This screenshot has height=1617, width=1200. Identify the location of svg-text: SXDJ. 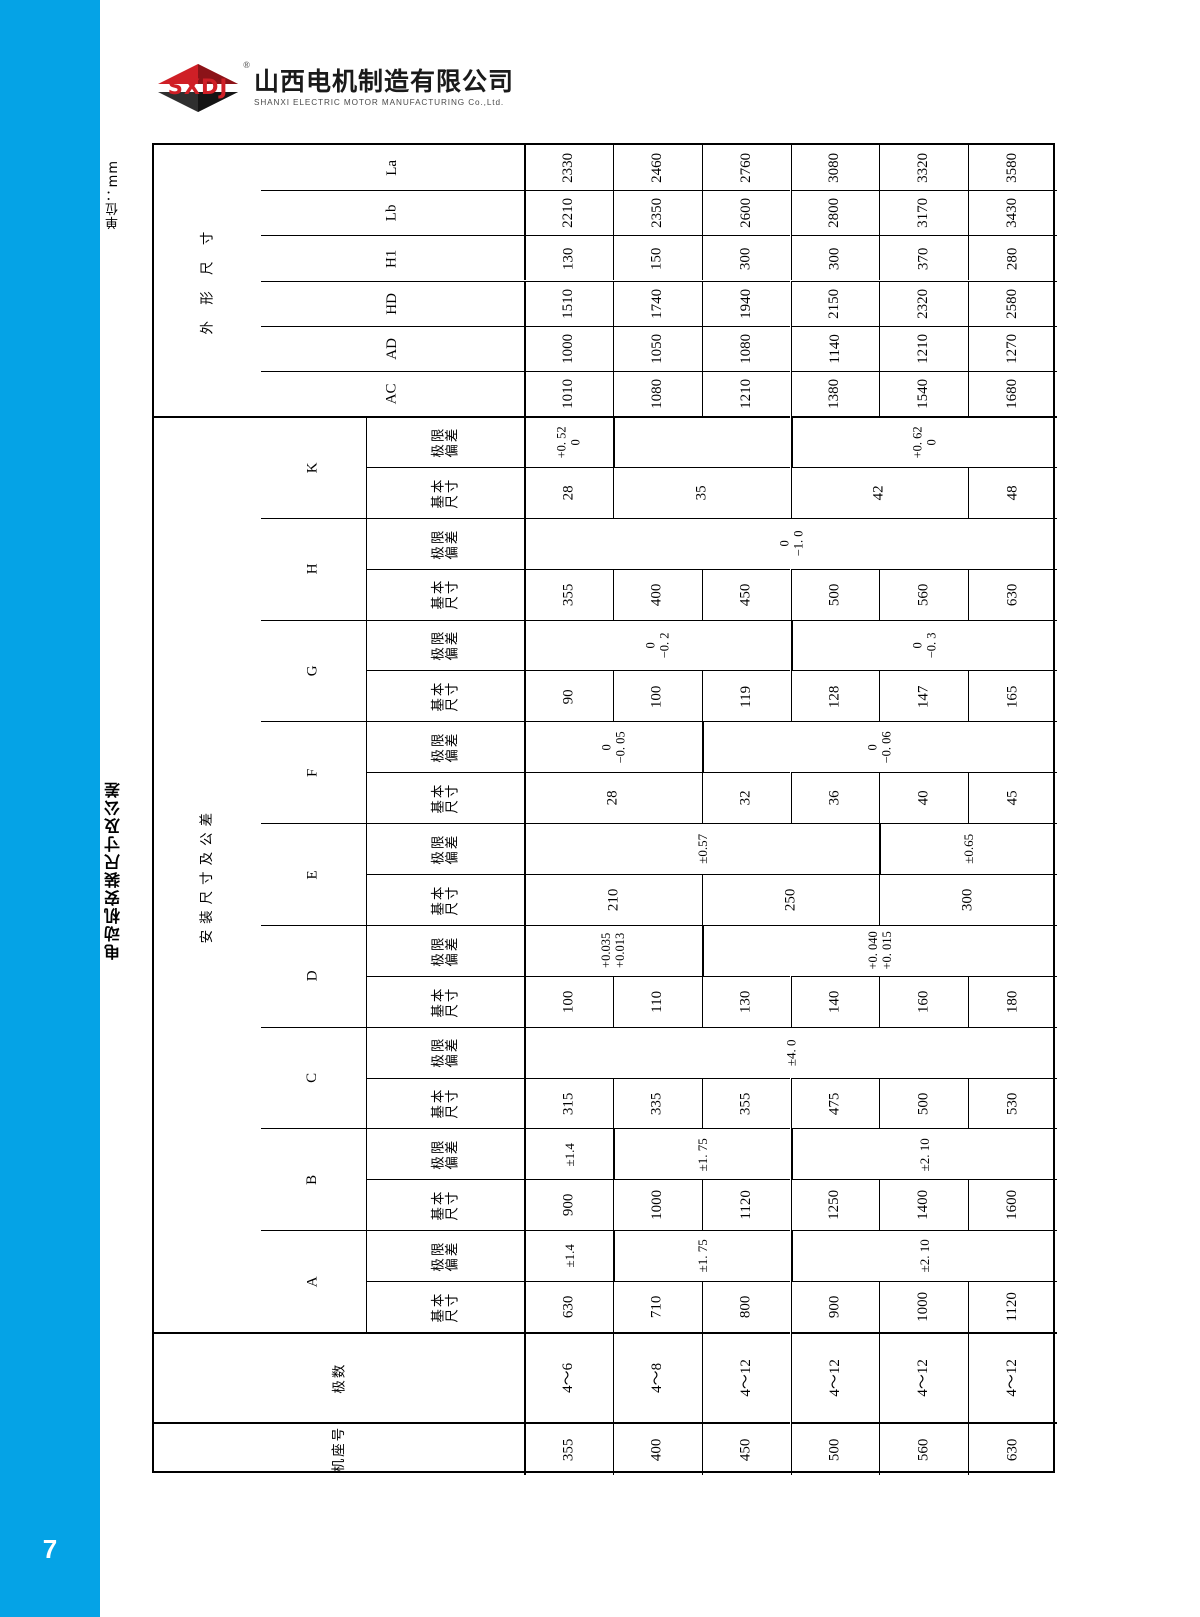
(198, 87).